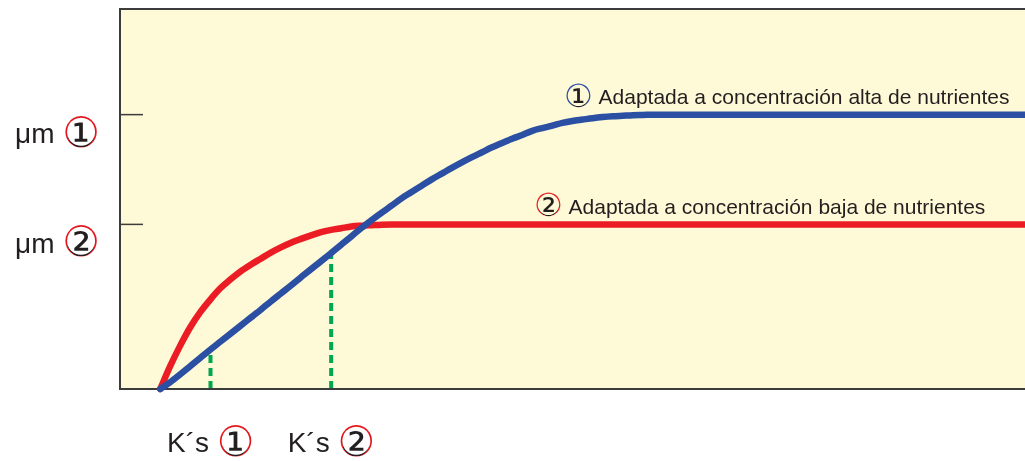  What do you see at coordinates (57, 242) in the screenshot?
I see `text: μm ②` at bounding box center [57, 242].